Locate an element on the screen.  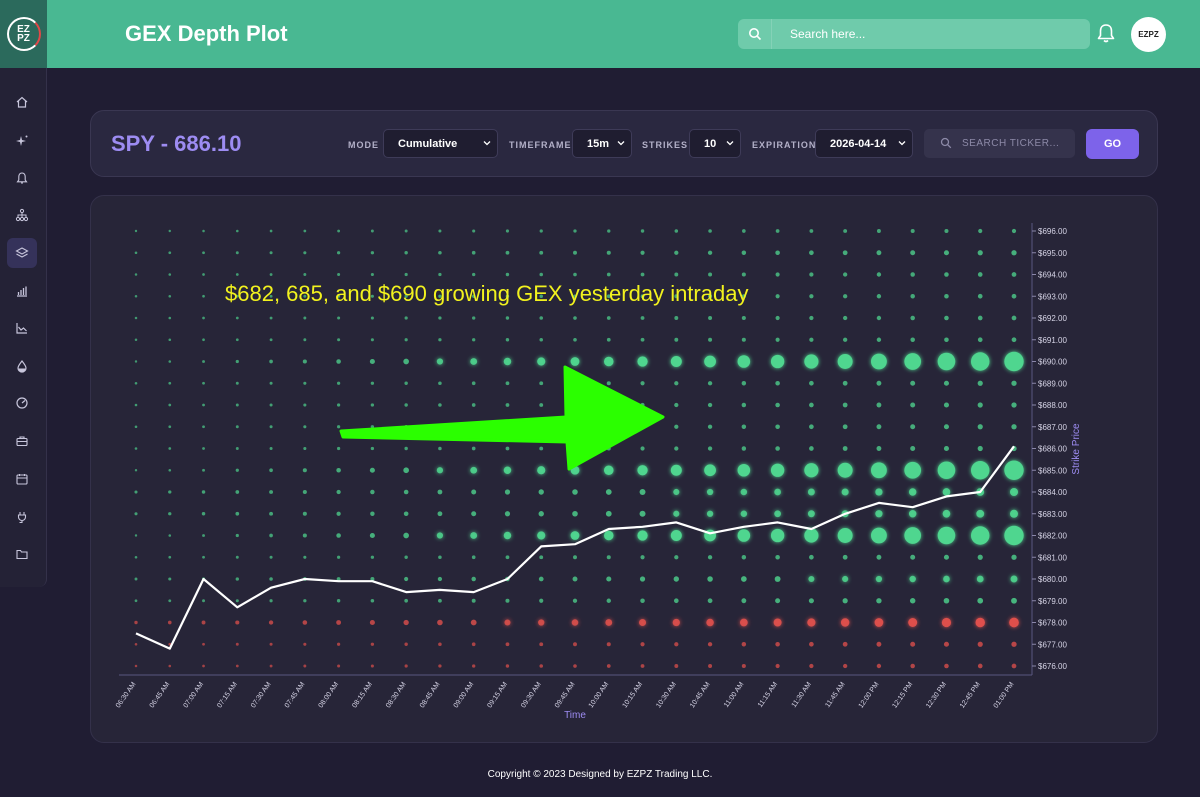
sidebar: EZ PZ is located at coordinates (23, 293).